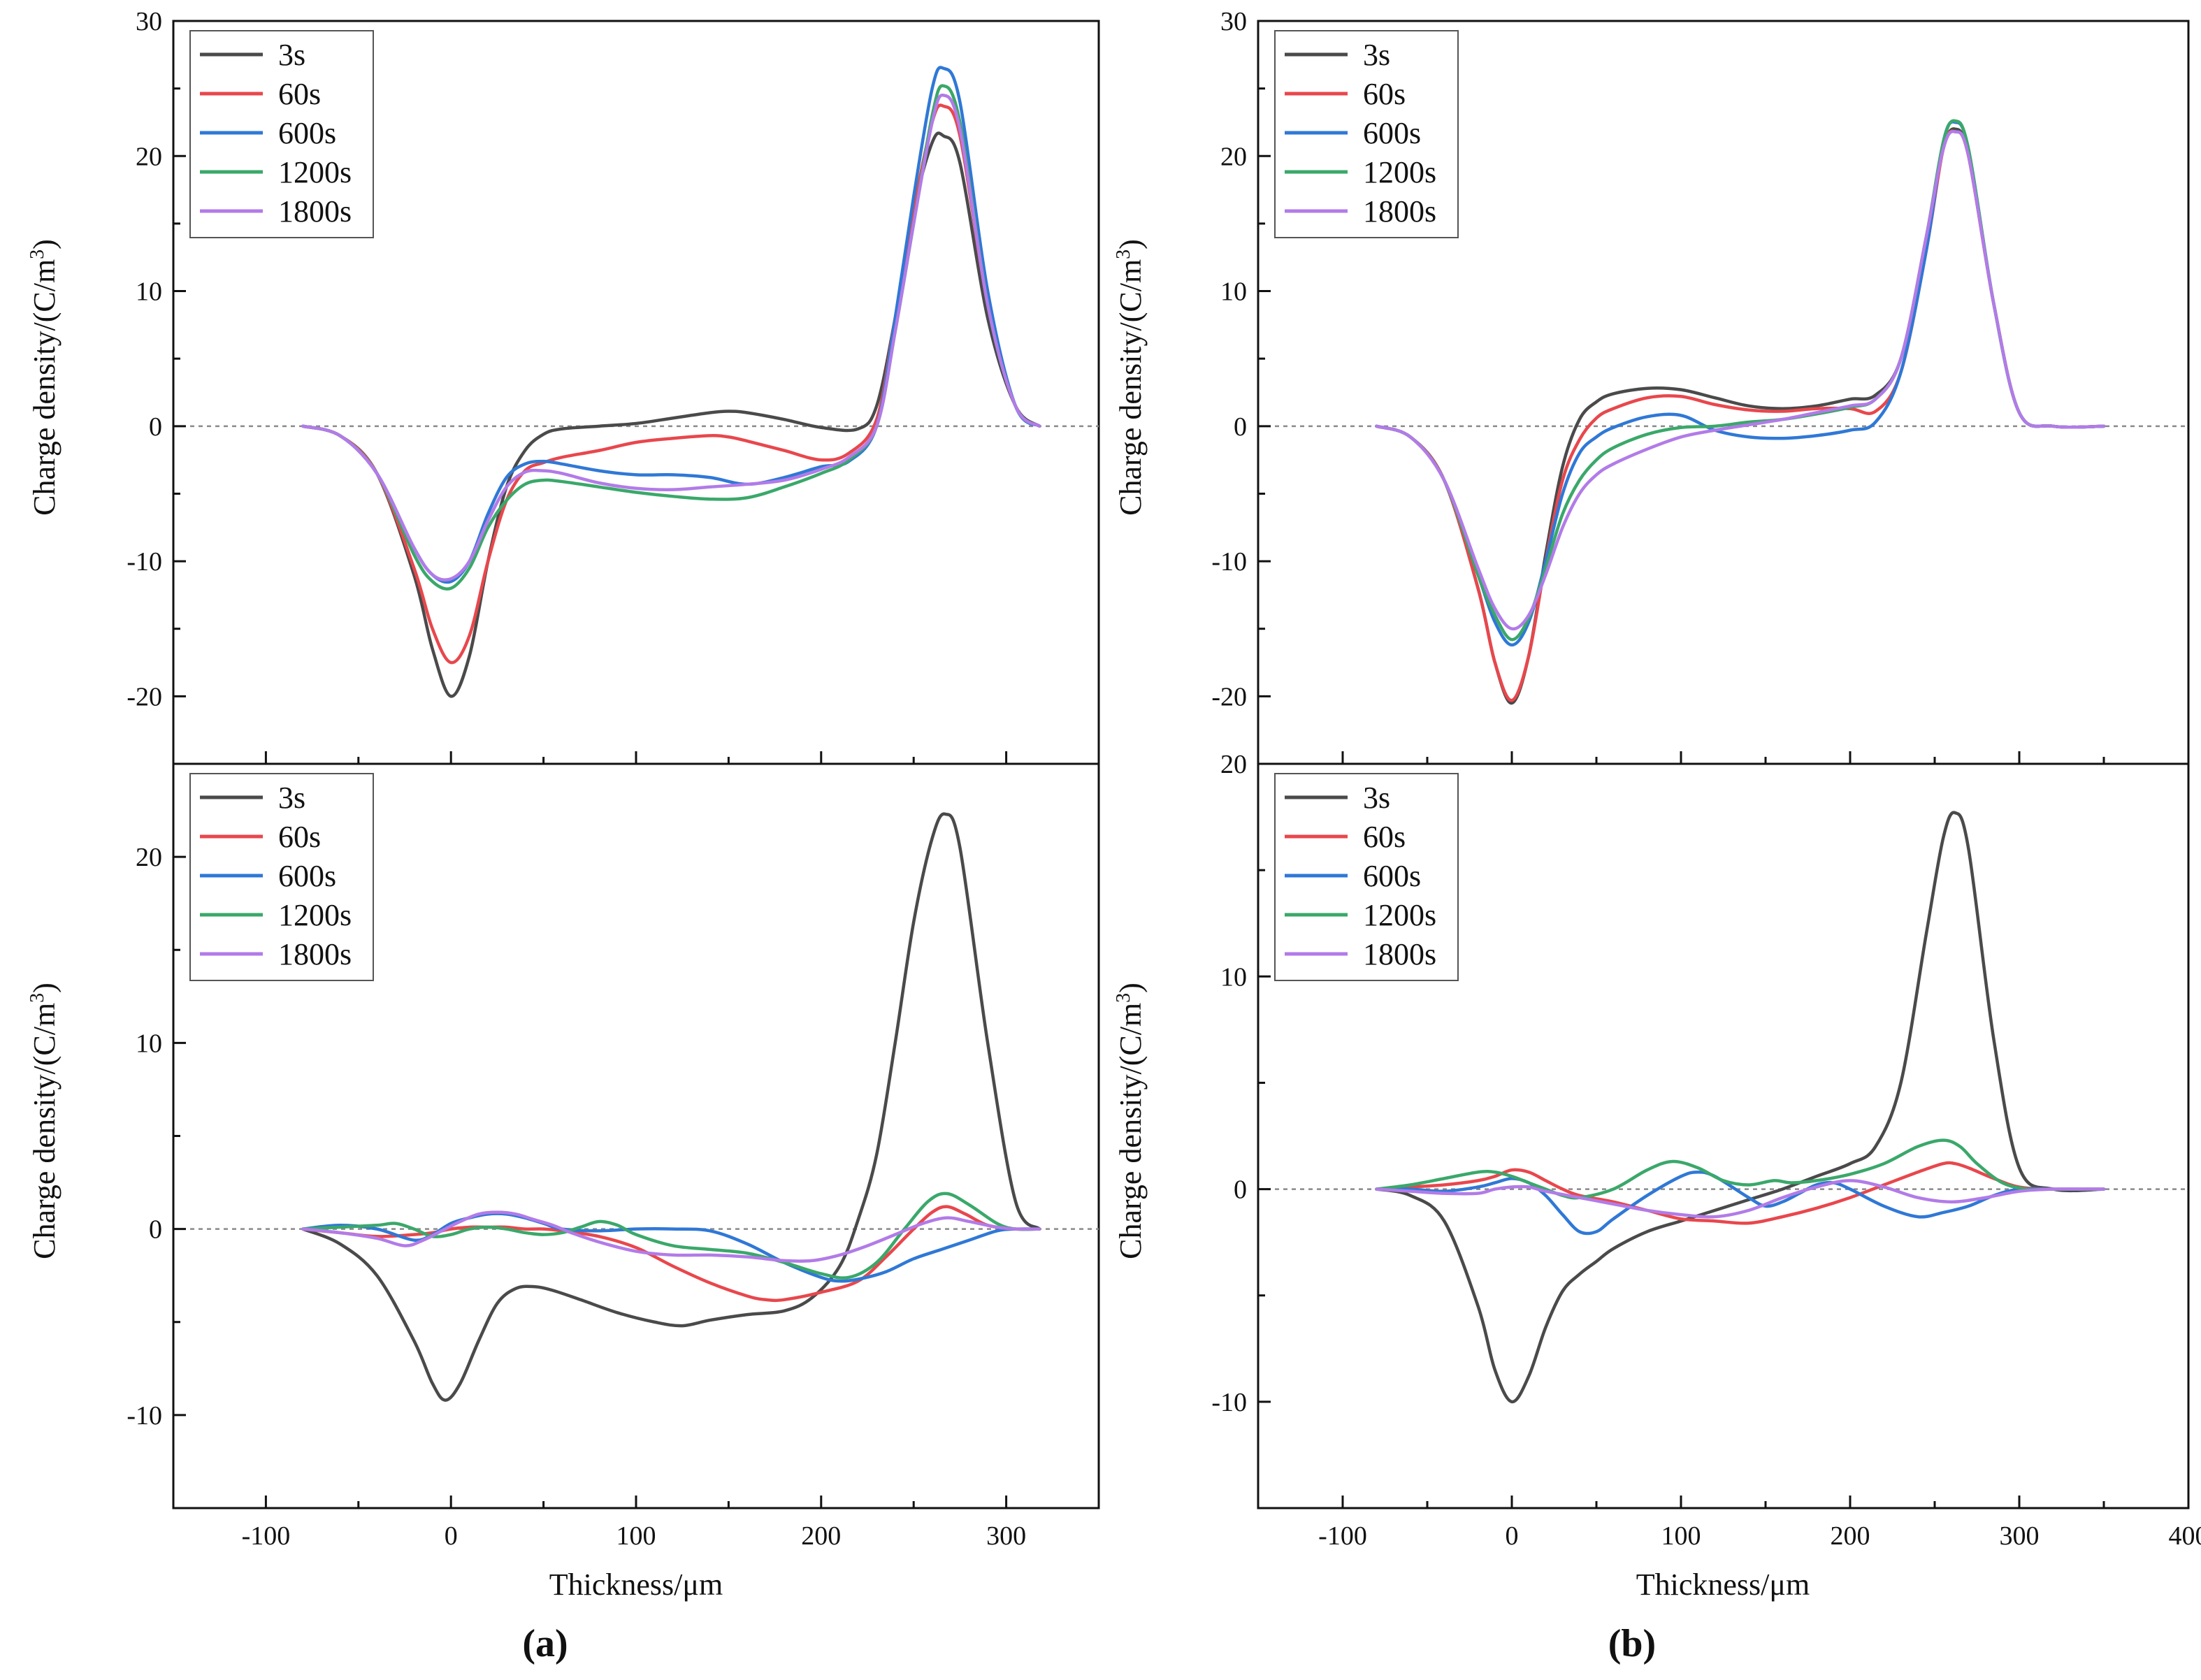  Describe the element at coordinates (2185, 1536) in the screenshot. I see `x-tick-label: 400` at that location.